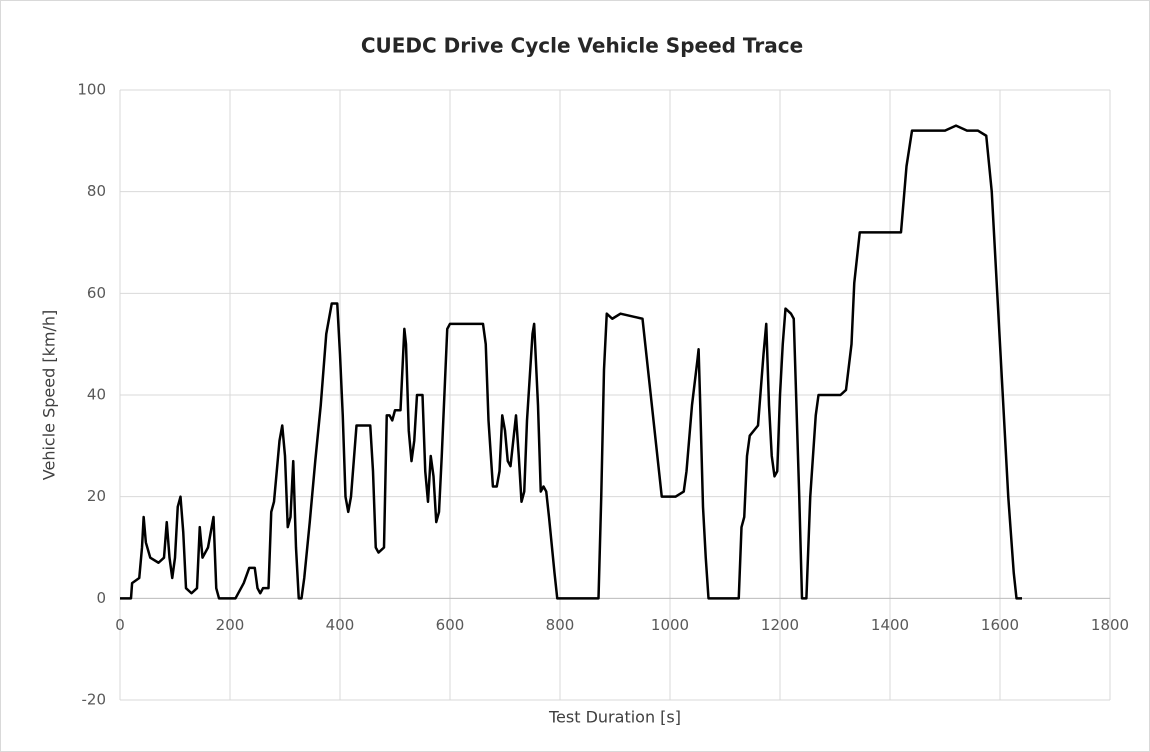 The image size is (1150, 752). I want to click on x-tick-label: 1400, so click(890, 625).